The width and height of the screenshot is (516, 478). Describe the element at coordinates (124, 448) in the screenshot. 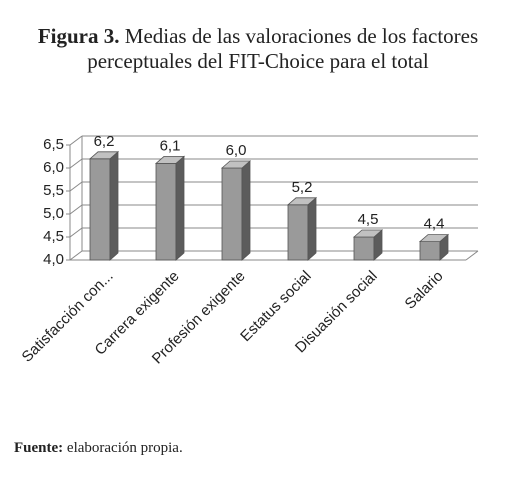

I see `source-text: elaboración propia.` at that location.